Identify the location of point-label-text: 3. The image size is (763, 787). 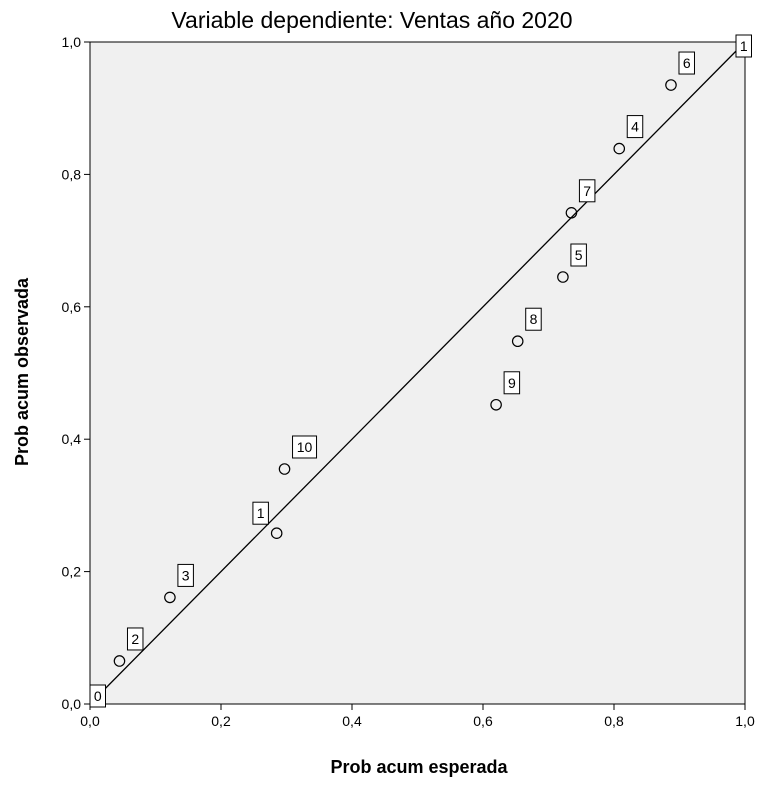
(186, 575).